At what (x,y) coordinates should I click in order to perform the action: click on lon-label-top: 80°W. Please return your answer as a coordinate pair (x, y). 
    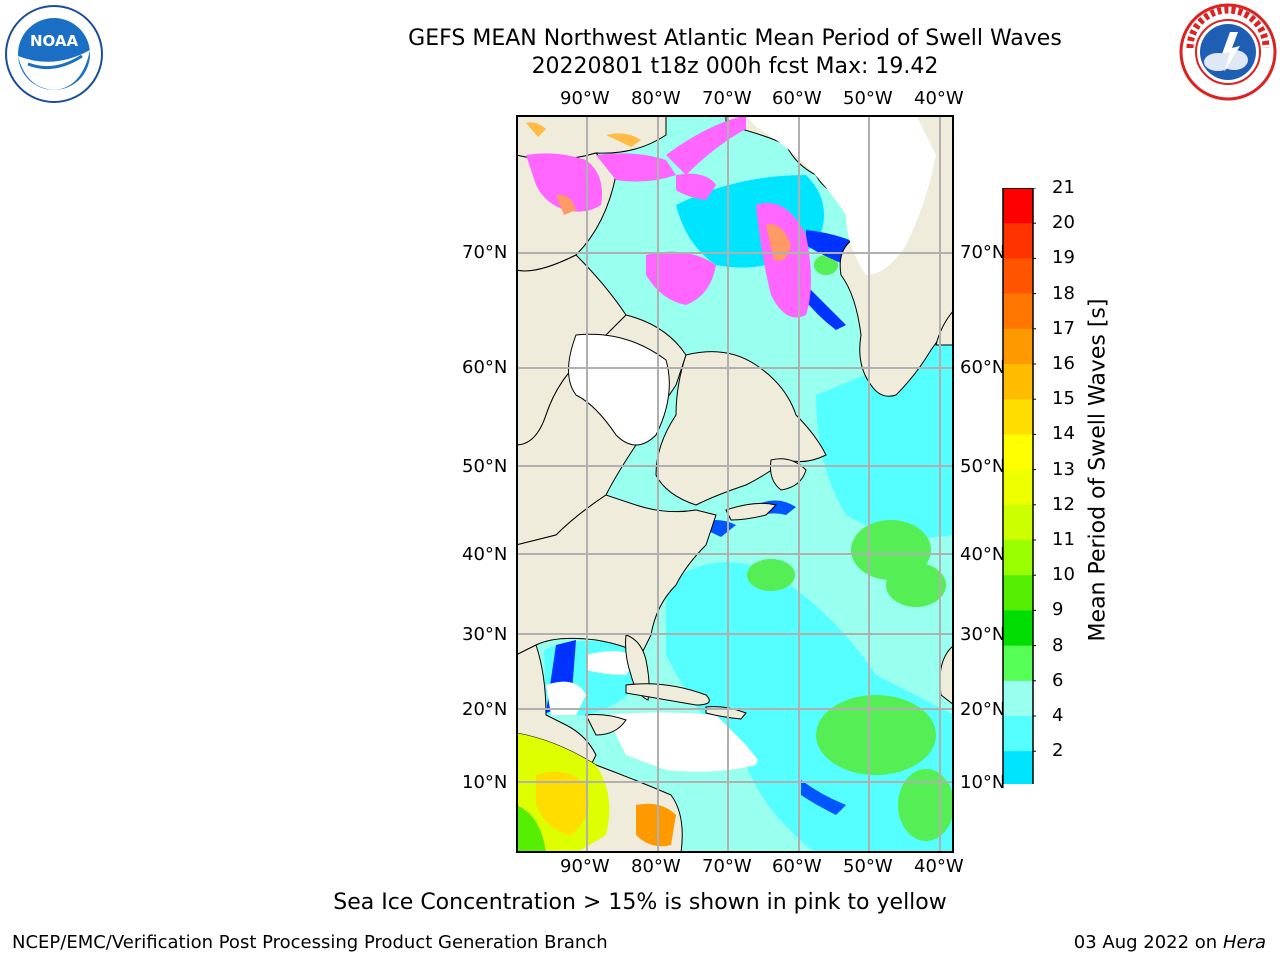
    Looking at the image, I should click on (656, 98).